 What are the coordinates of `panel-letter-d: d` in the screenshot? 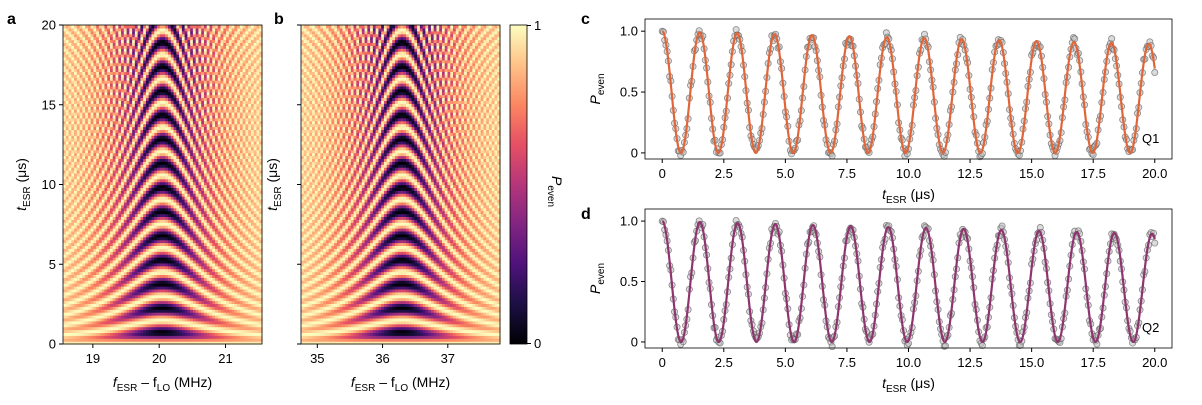 It's located at (586, 214).